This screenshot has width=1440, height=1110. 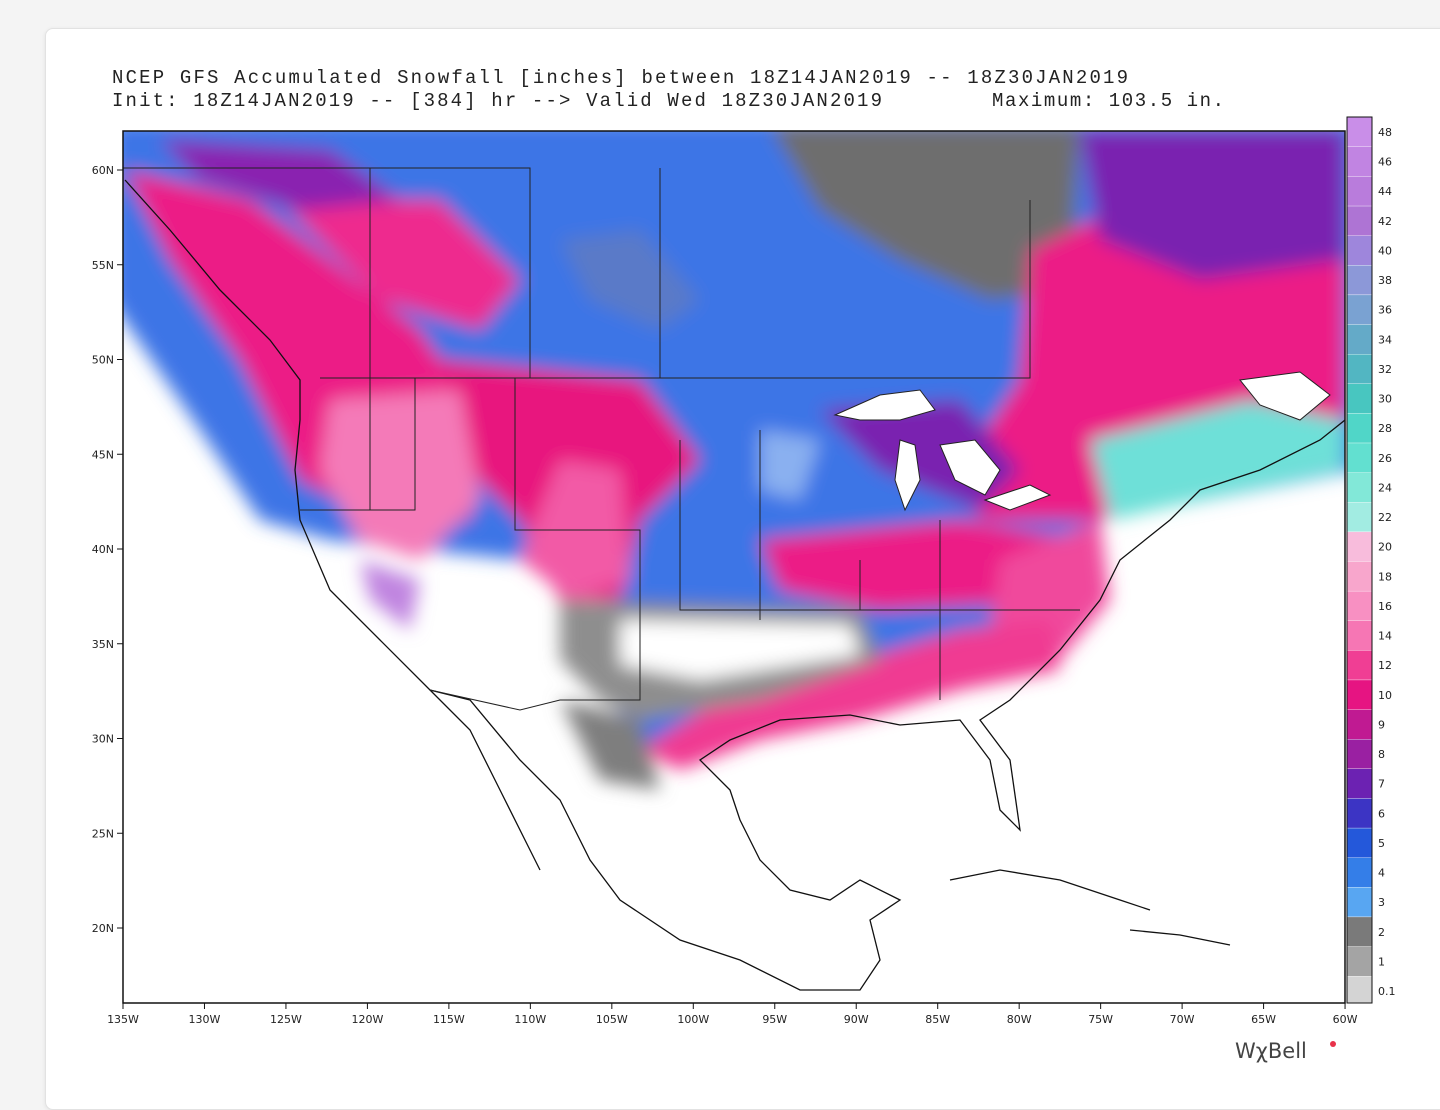 I want to click on legend-label: 18, so click(x=1385, y=576).